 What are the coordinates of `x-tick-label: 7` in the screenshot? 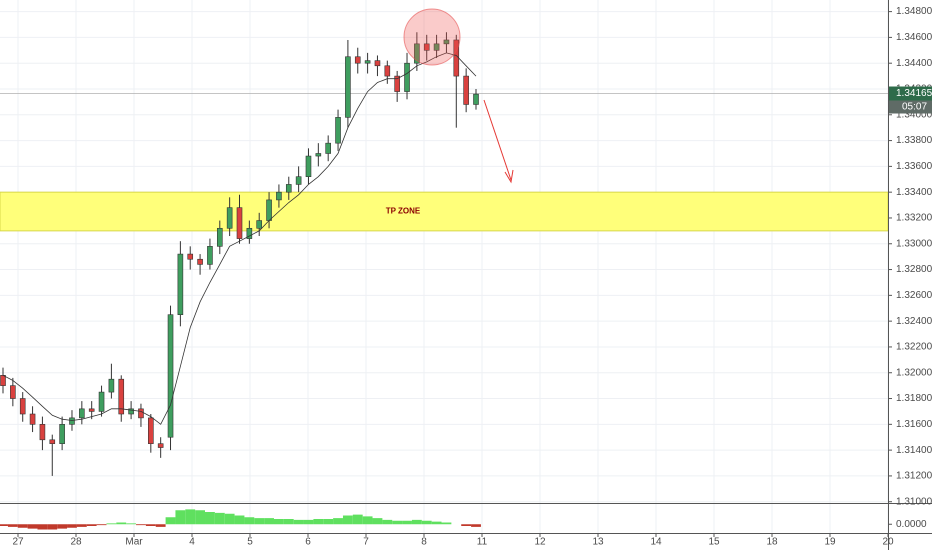 It's located at (366, 542).